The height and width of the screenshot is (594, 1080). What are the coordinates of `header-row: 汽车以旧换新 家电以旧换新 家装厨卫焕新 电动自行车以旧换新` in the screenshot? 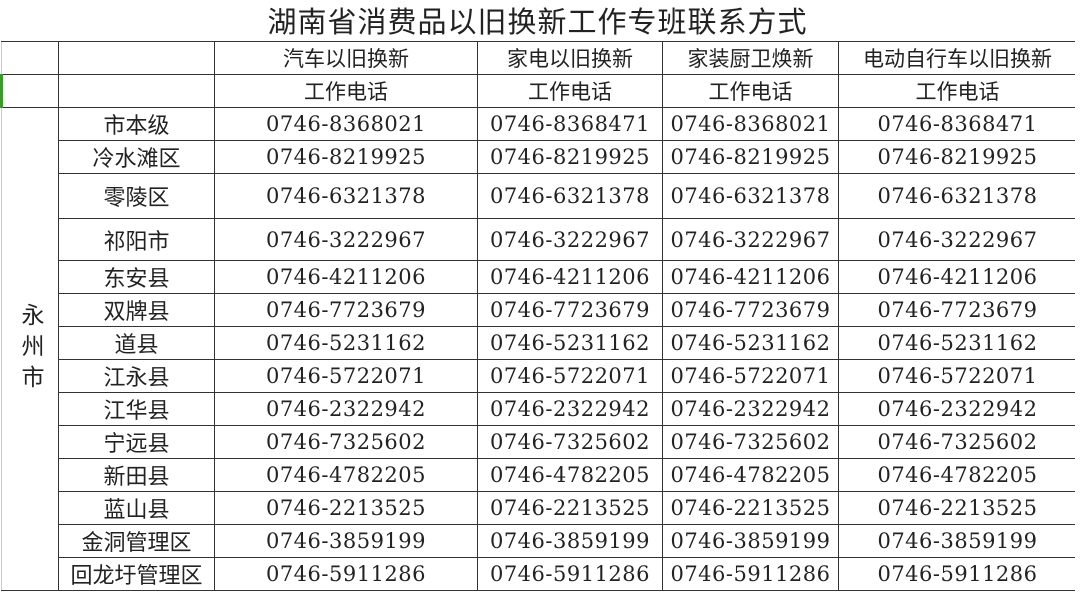 It's located at (539, 58).